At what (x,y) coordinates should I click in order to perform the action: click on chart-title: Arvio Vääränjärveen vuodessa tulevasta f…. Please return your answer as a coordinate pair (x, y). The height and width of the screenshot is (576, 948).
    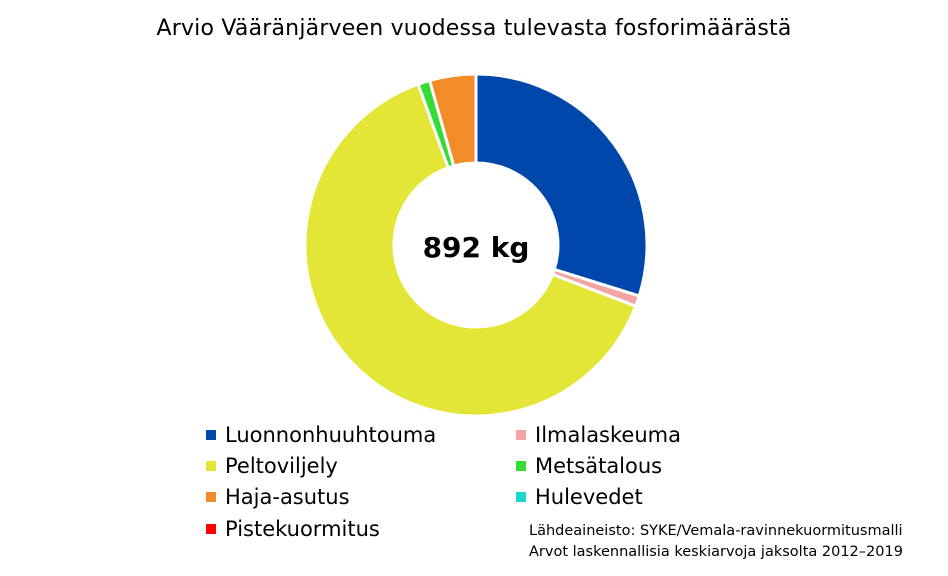
    Looking at the image, I should click on (474, 28).